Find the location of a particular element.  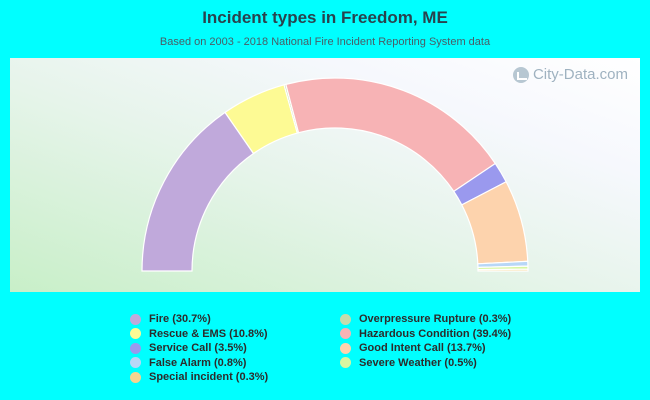

legend-label: Severe Weather (0.5%) is located at coordinates (418, 362).